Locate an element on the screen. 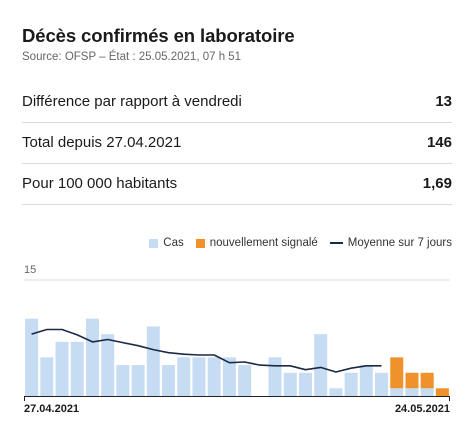 The width and height of the screenshot is (474, 438). legend-swatch-new is located at coordinates (200, 243).